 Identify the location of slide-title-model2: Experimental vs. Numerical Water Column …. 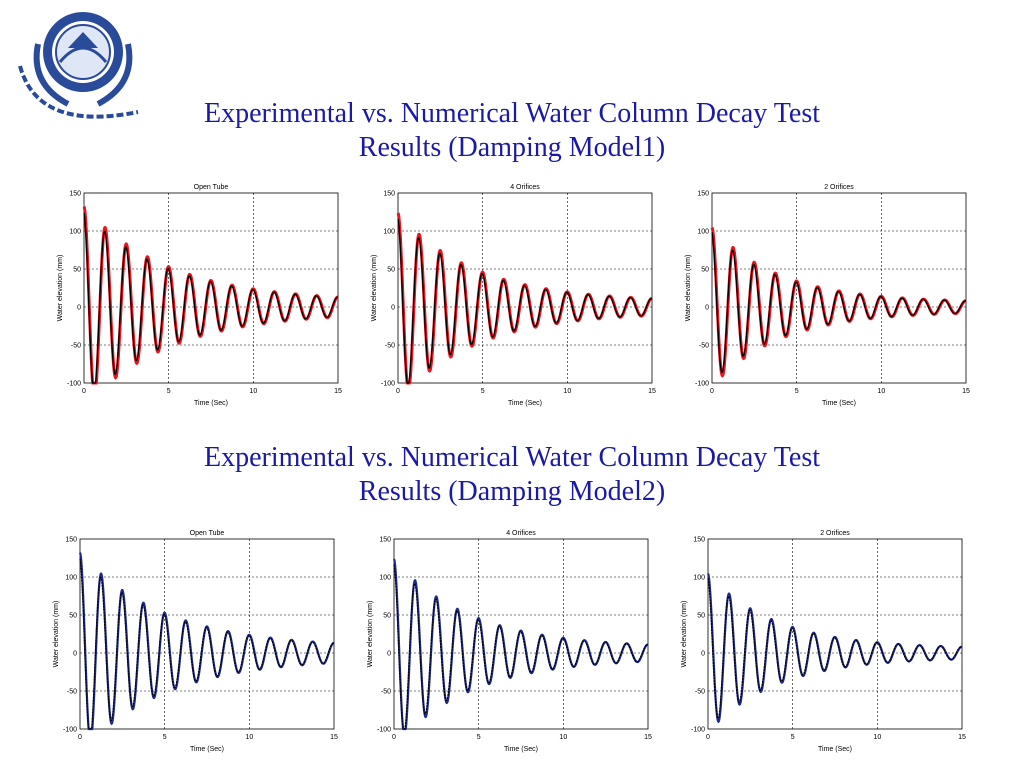
(512, 475).